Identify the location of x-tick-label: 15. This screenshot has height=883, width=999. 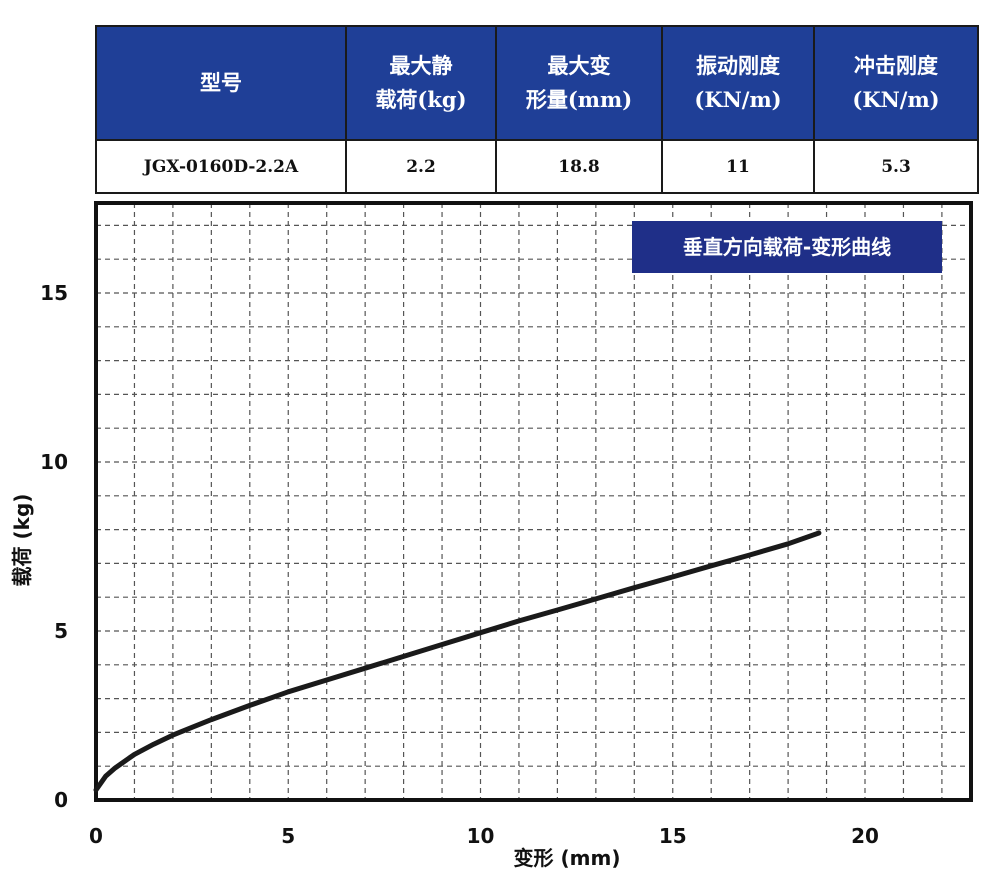
(673, 836).